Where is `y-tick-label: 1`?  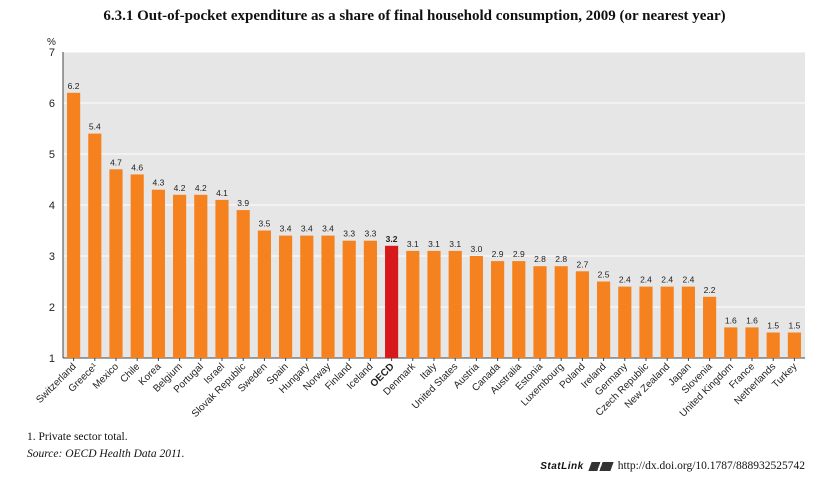 y-tick-label: 1 is located at coordinates (52, 359).